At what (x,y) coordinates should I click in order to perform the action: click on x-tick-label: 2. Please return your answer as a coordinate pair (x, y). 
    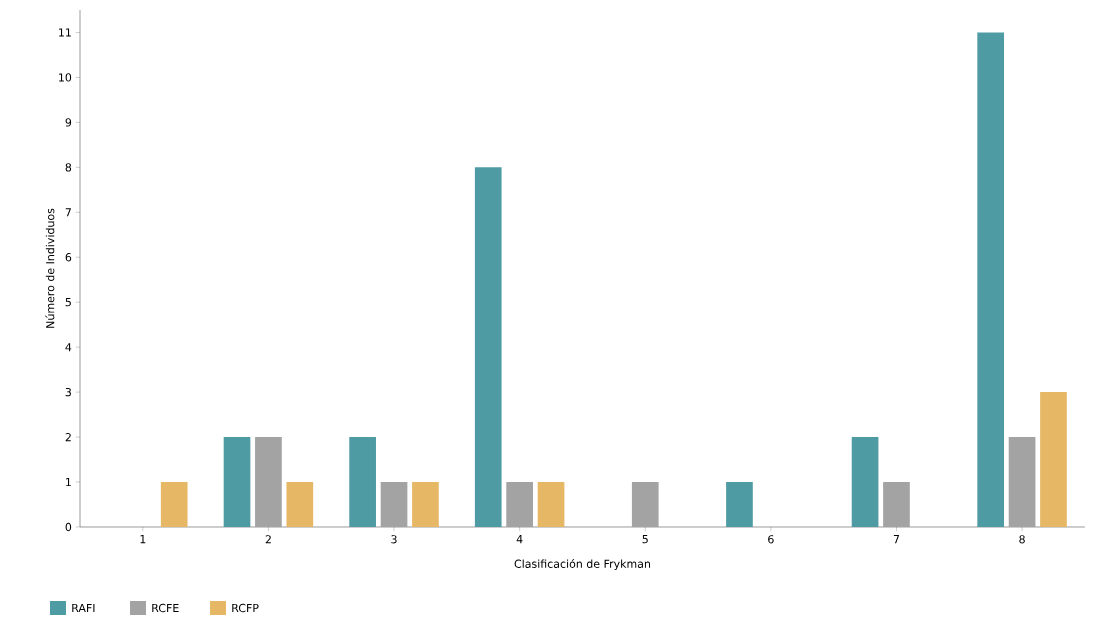
    Looking at the image, I should click on (268, 539).